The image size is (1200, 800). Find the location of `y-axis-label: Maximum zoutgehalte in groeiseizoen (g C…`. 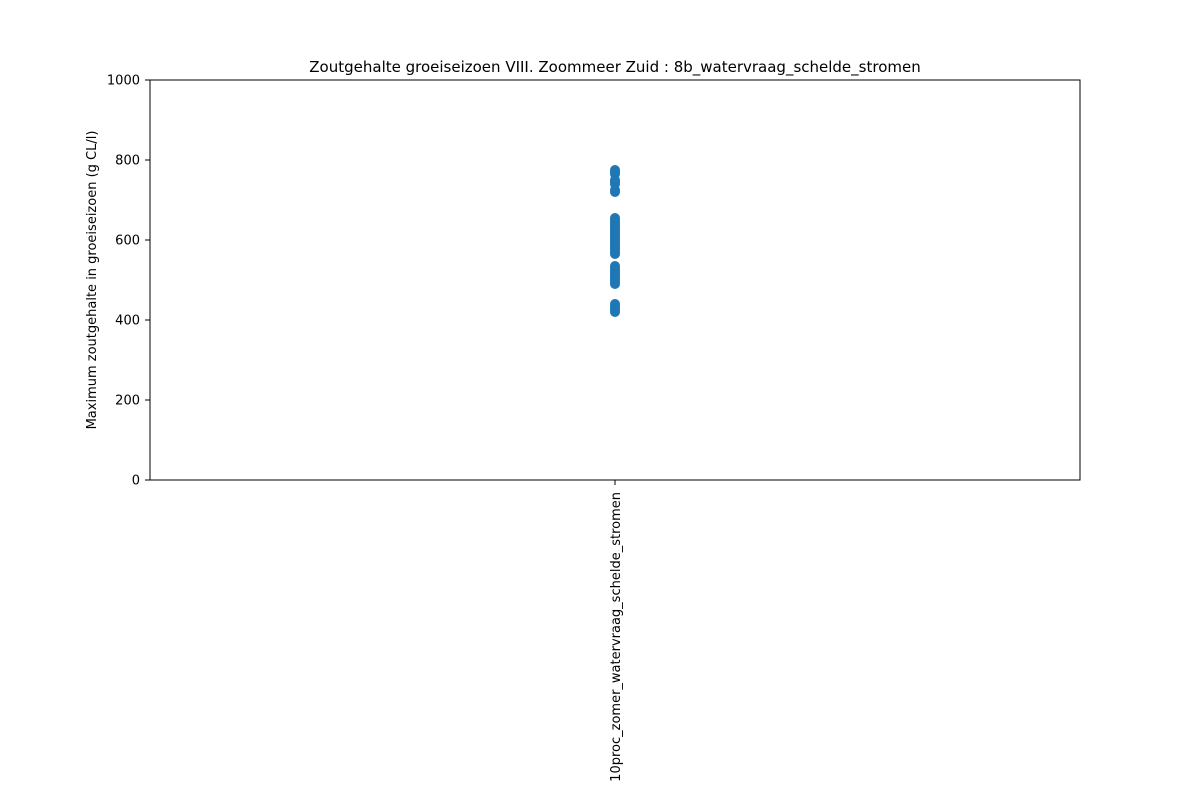

y-axis-label: Maximum zoutgehalte in groeiseizoen (g C… is located at coordinates (92, 280).